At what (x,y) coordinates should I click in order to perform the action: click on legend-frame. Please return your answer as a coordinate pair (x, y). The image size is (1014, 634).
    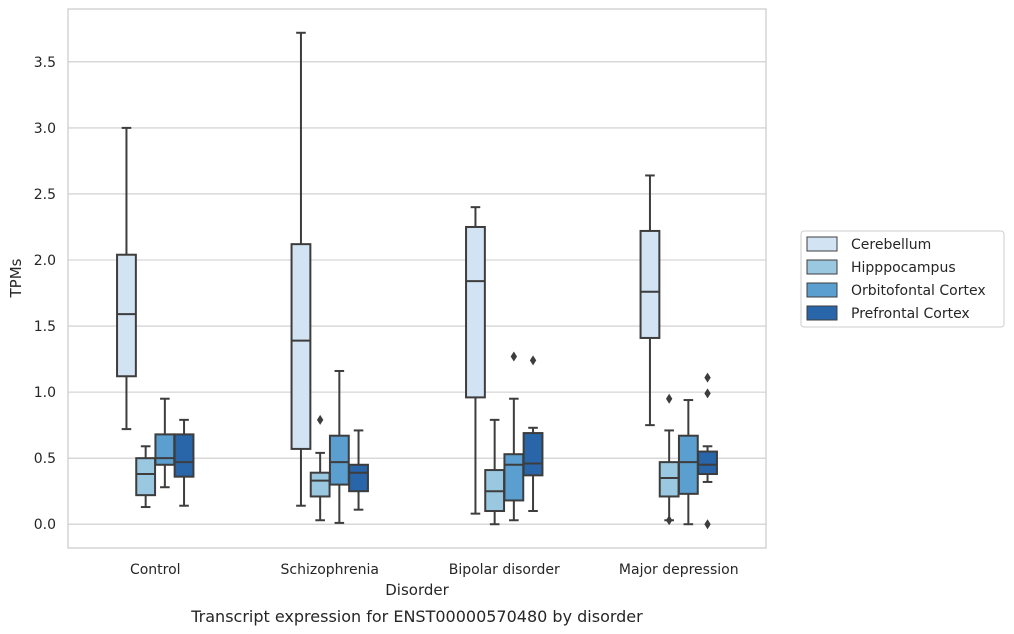
    Looking at the image, I should click on (902, 279).